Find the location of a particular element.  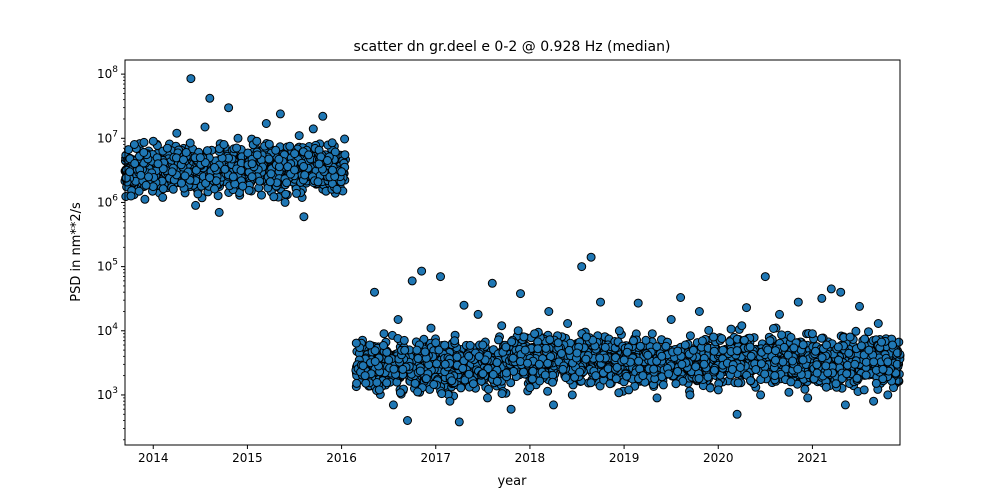

x-tick-label: 2015 is located at coordinates (247, 458).